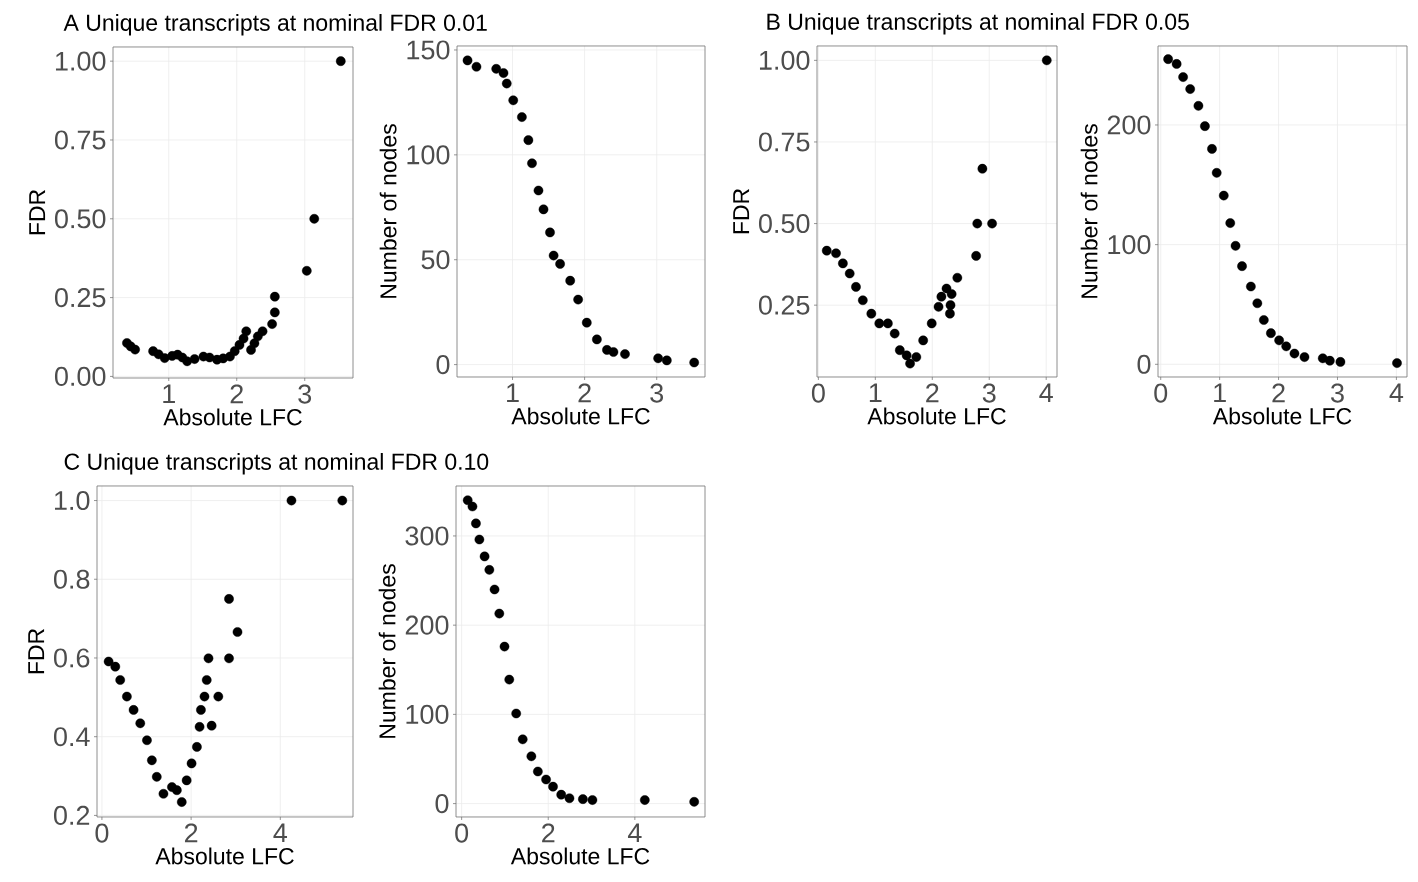  What do you see at coordinates (784, 305) in the screenshot?
I see `y-tick-label: 0.25` at bounding box center [784, 305].